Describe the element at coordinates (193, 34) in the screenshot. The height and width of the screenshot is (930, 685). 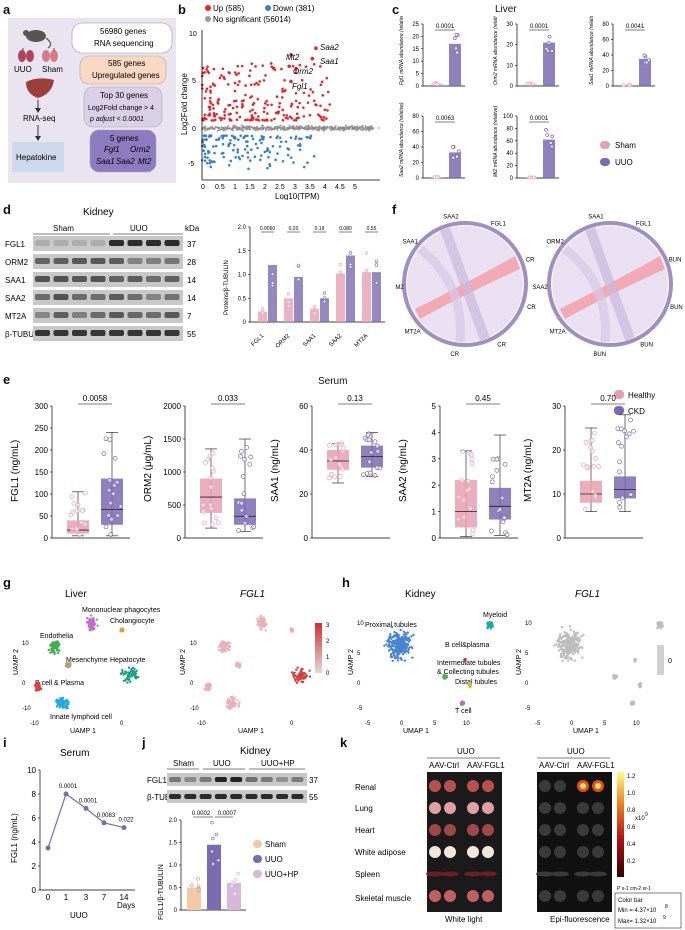
I see `svg-text: 10` at that location.